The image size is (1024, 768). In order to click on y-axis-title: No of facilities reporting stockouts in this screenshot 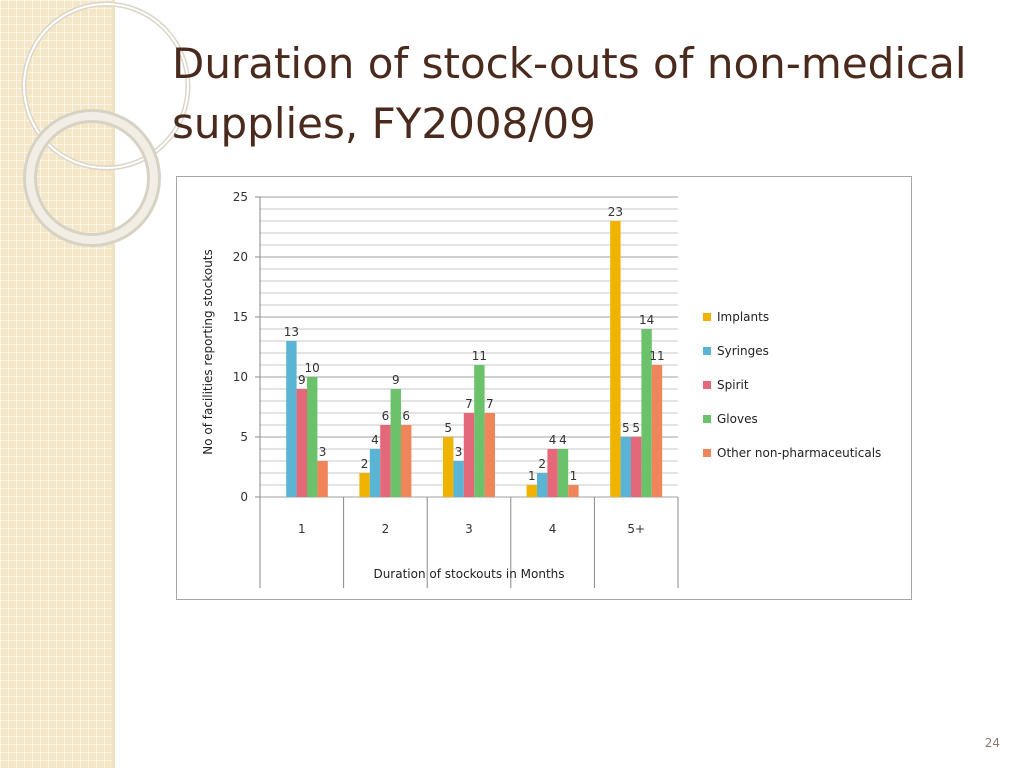, I will do `click(208, 352)`.